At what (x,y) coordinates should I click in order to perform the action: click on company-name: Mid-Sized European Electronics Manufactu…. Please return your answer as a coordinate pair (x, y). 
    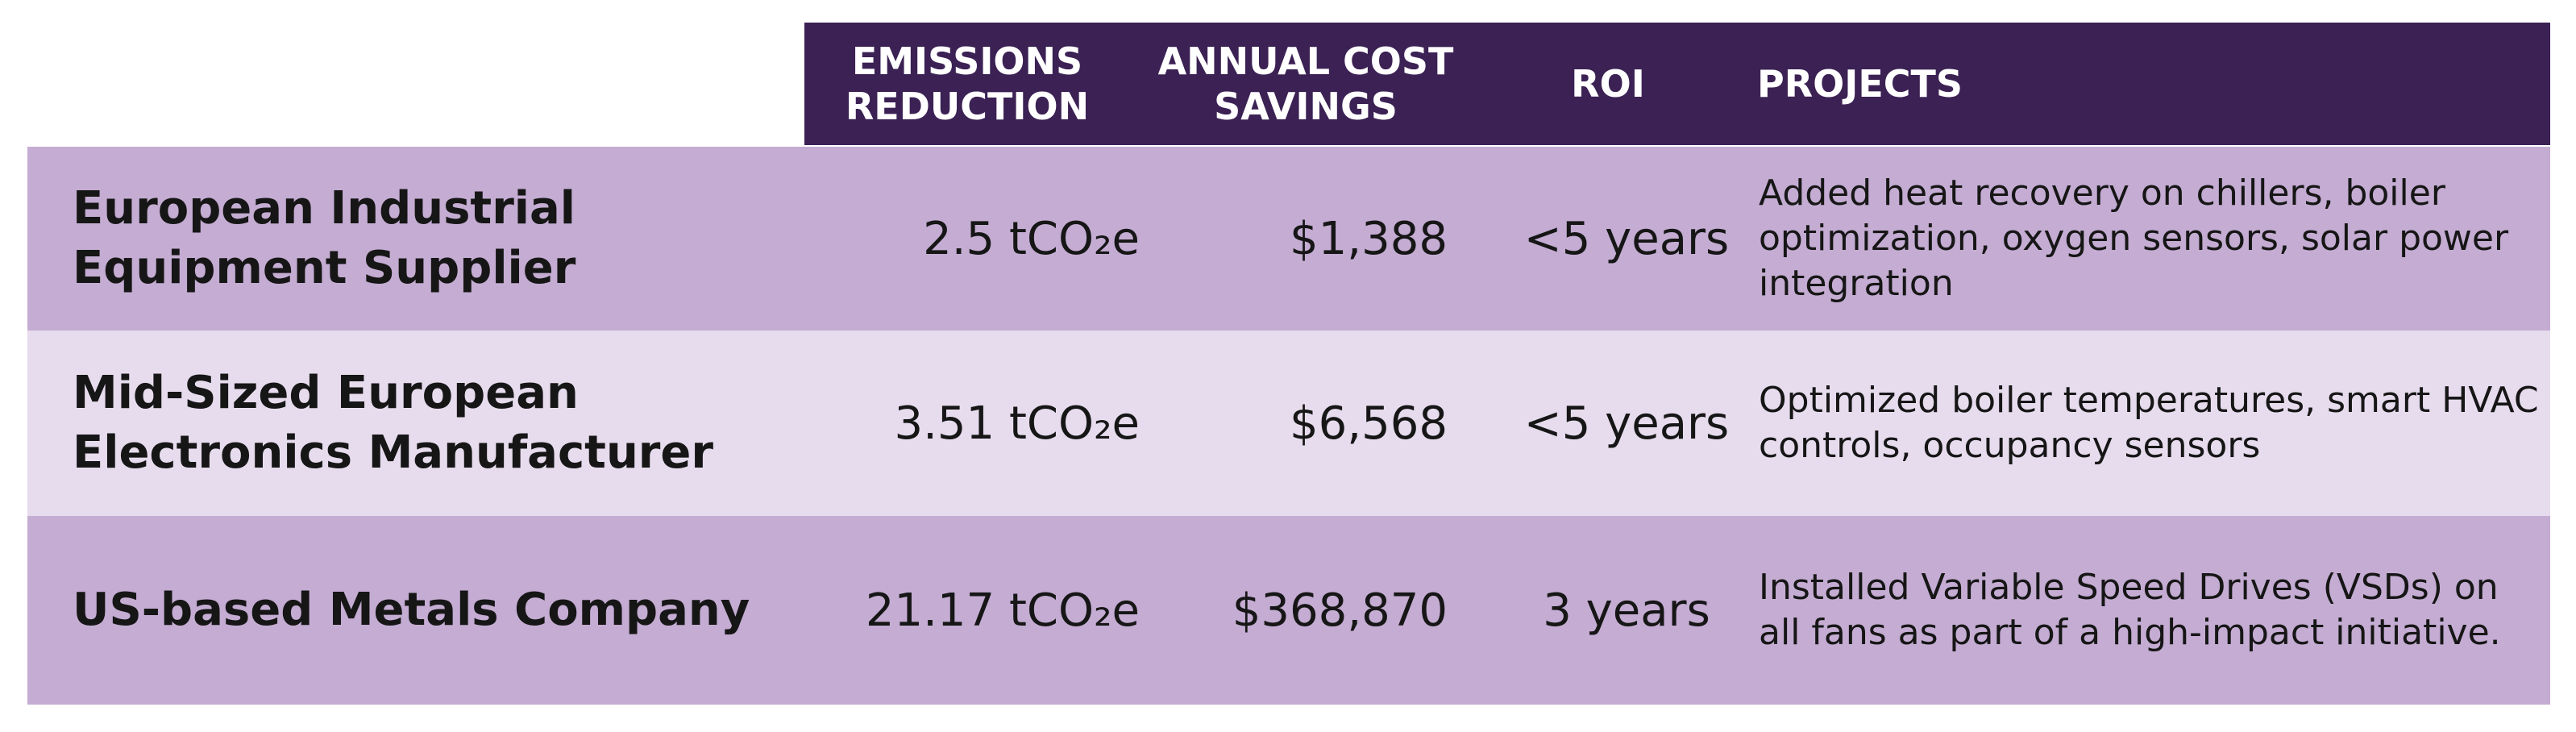
    Looking at the image, I should click on (393, 423).